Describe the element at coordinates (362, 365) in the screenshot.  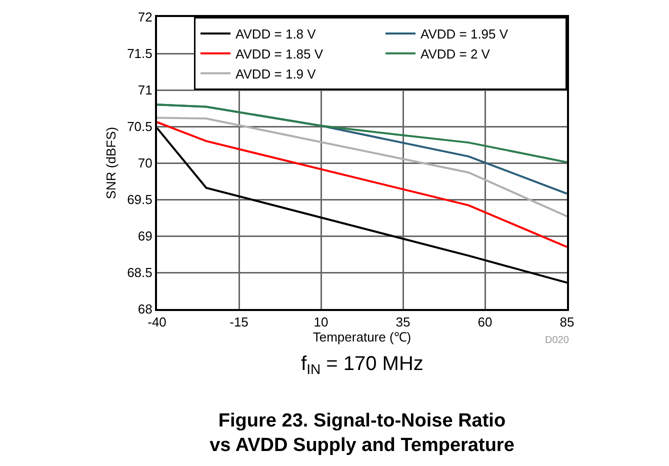
I see `text: f$_{IN}$ = 170 MHz` at that location.